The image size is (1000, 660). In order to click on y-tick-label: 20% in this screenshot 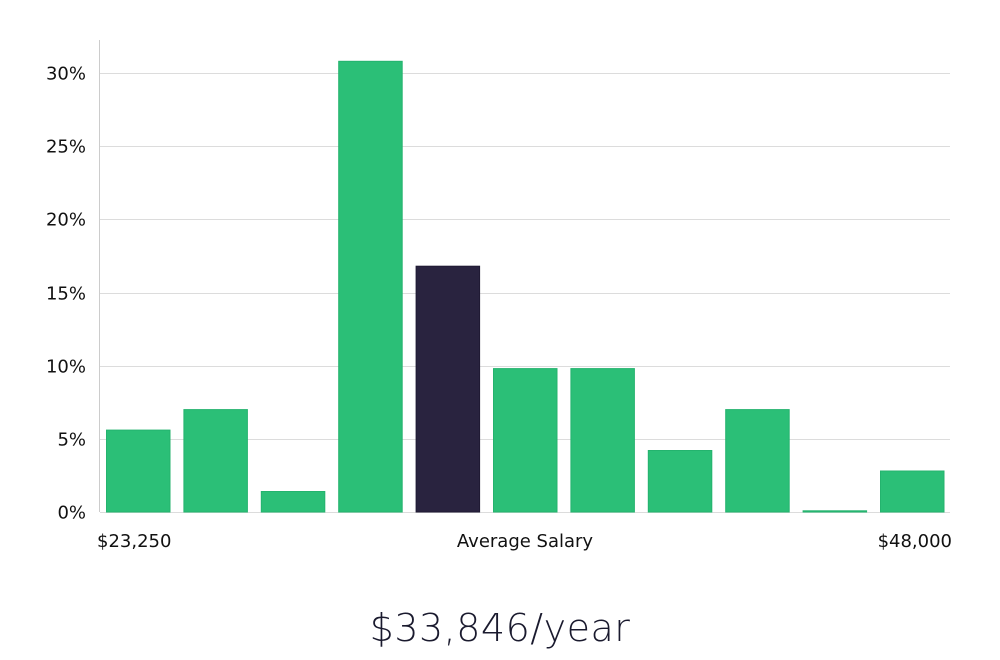, I will do `click(66, 220)`.